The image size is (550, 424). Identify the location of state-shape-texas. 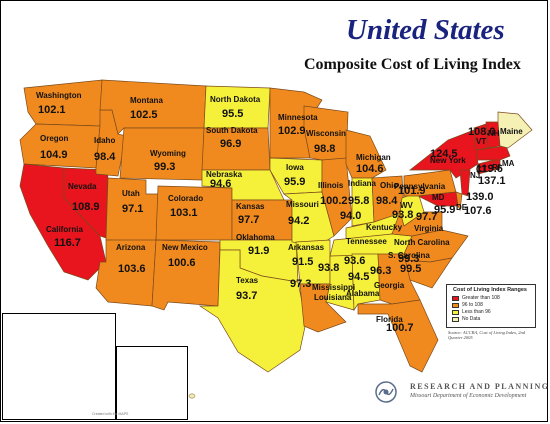
(252, 311).